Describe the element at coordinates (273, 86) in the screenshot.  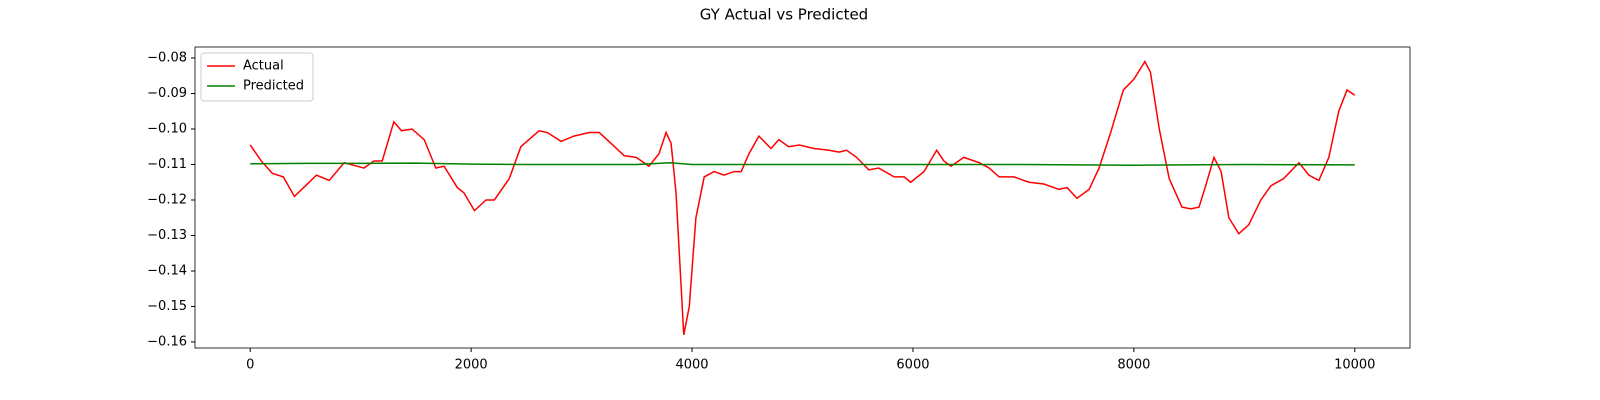
I see `legend-label: Predicted` at that location.